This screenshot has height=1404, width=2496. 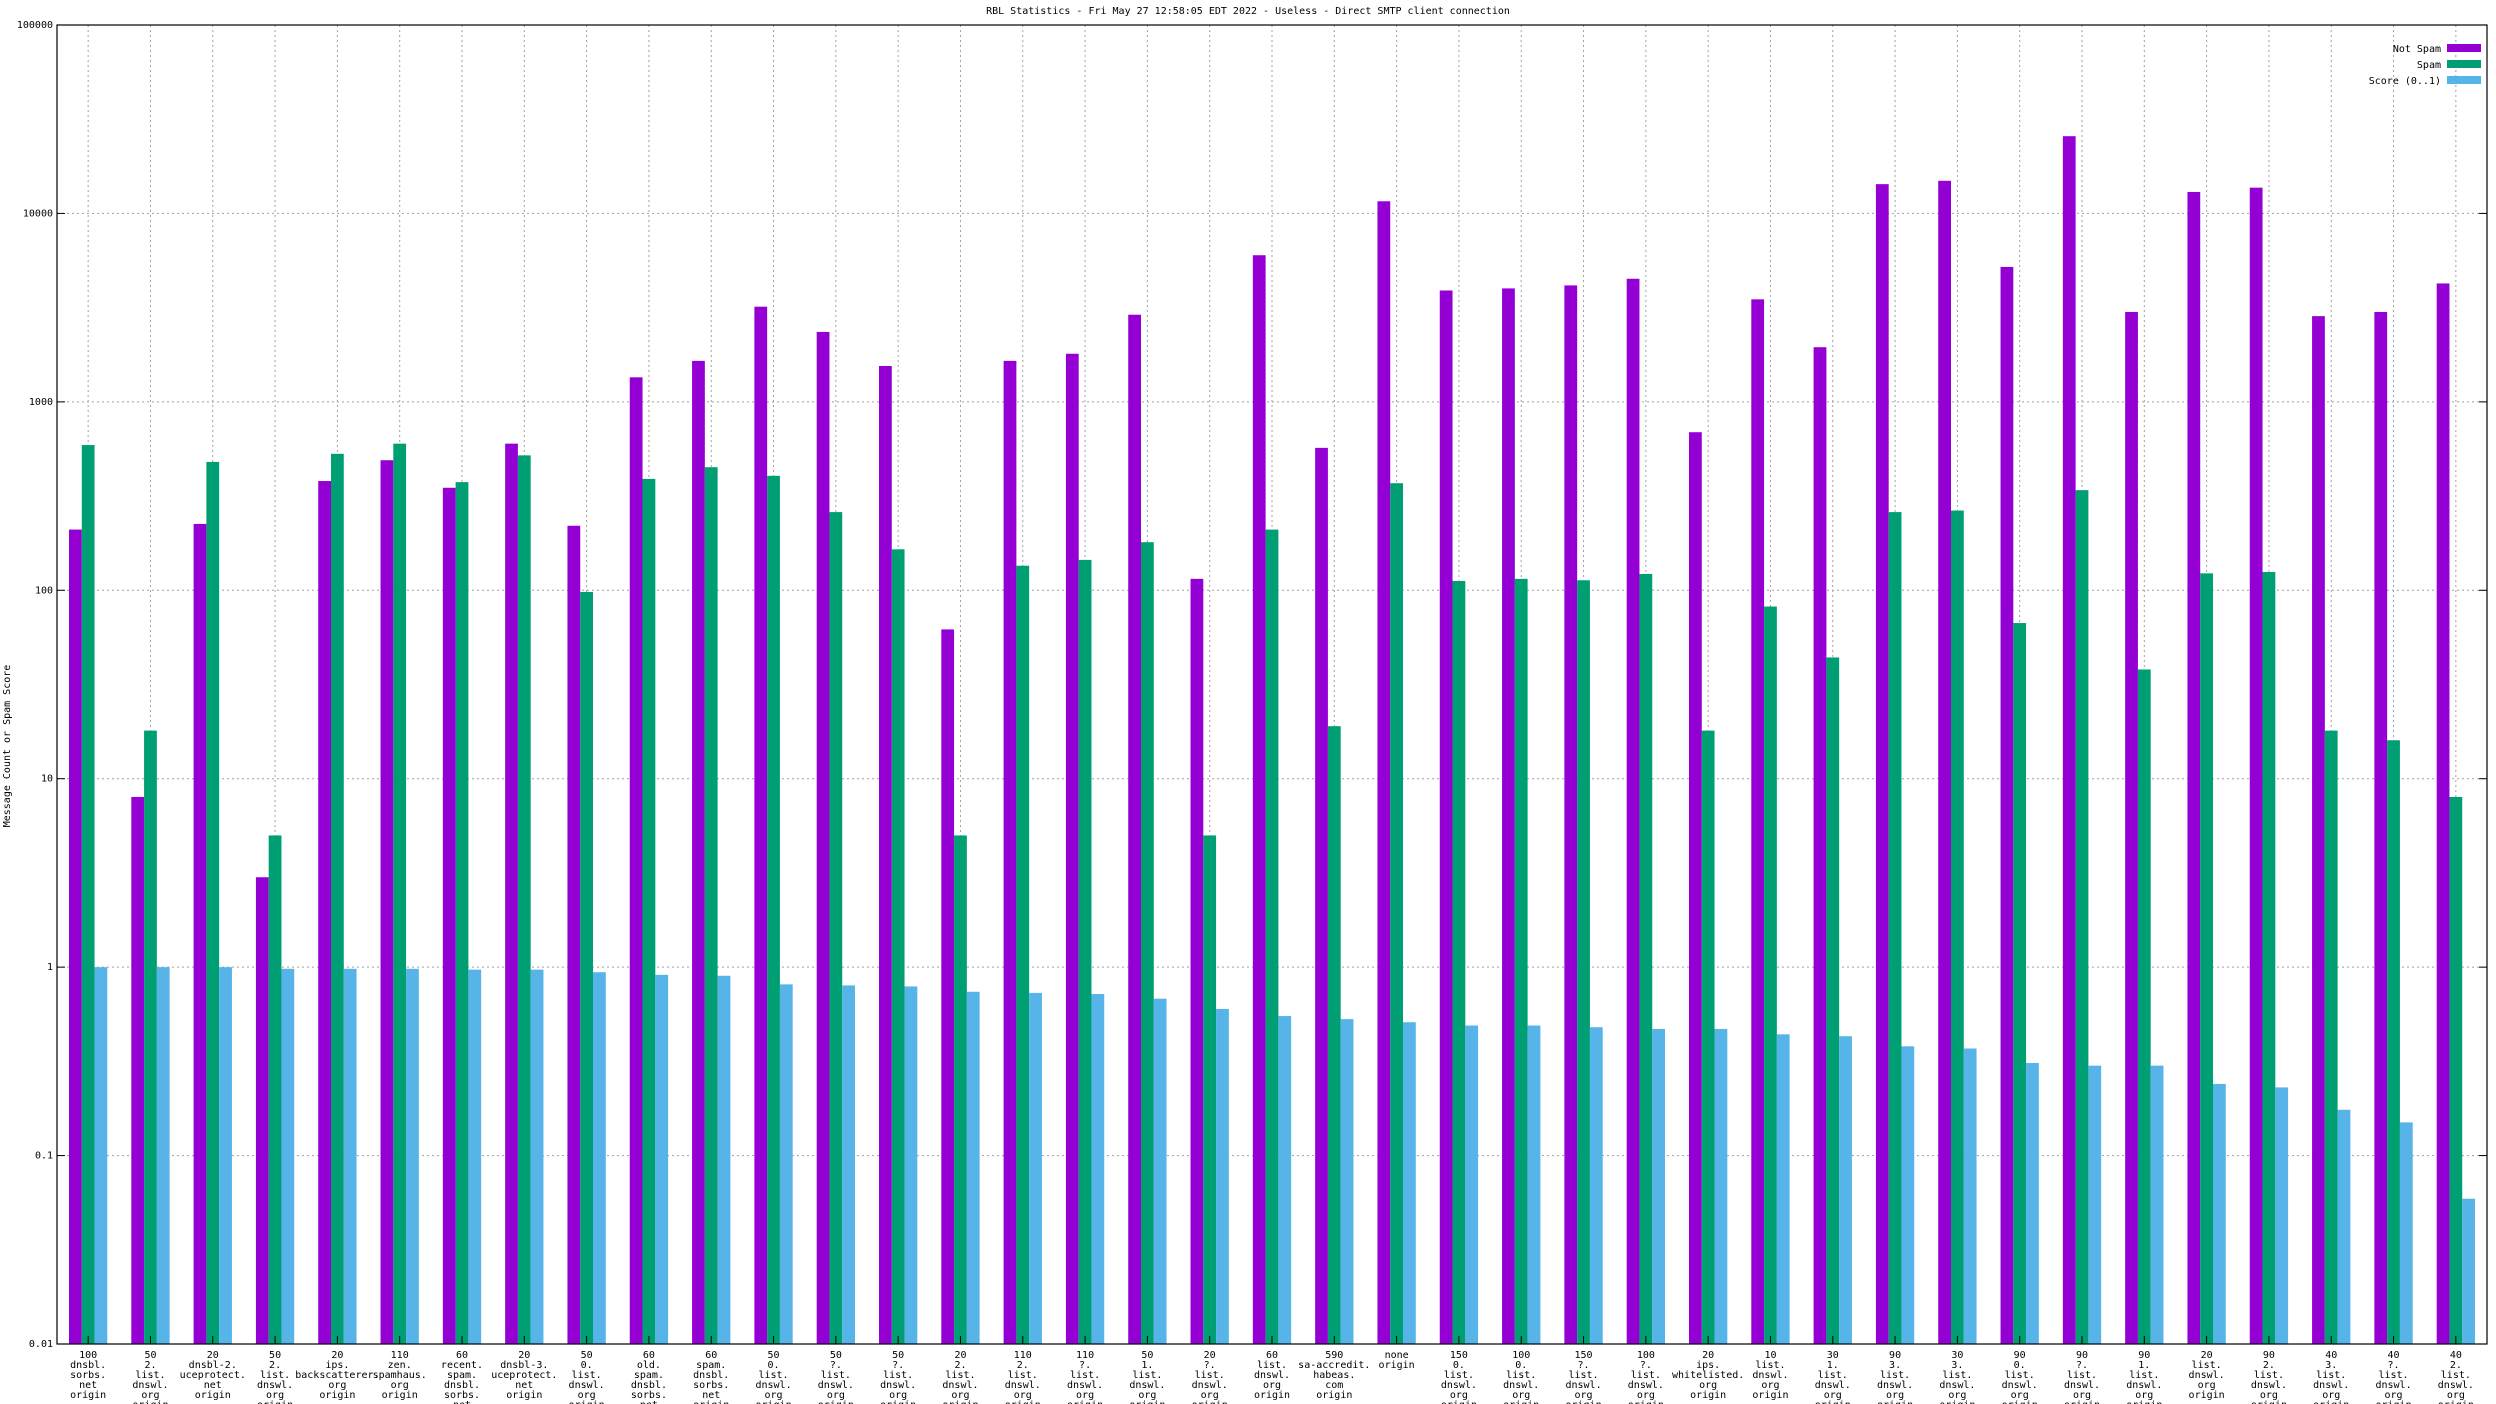 What do you see at coordinates (35, 25) in the screenshot?
I see `y-tick-label: 100000` at bounding box center [35, 25].